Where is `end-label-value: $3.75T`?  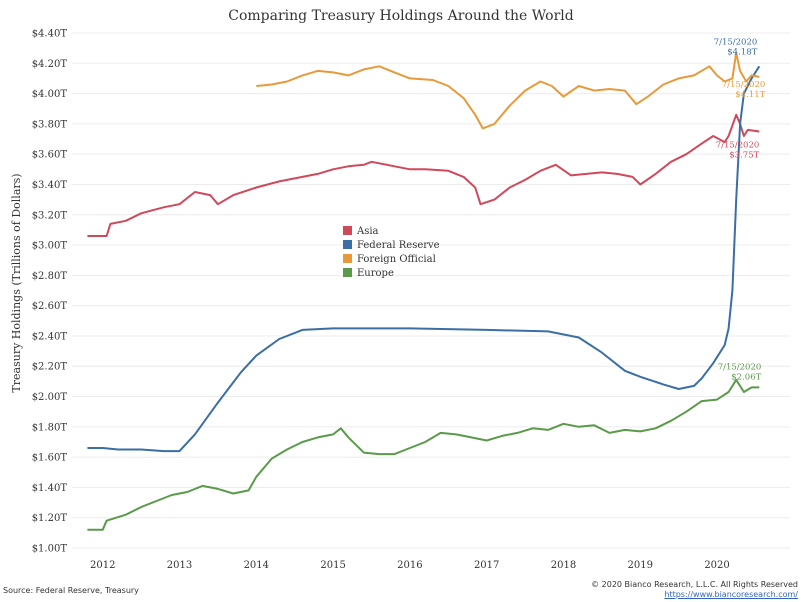
end-label-value: $3.75T is located at coordinates (744, 155).